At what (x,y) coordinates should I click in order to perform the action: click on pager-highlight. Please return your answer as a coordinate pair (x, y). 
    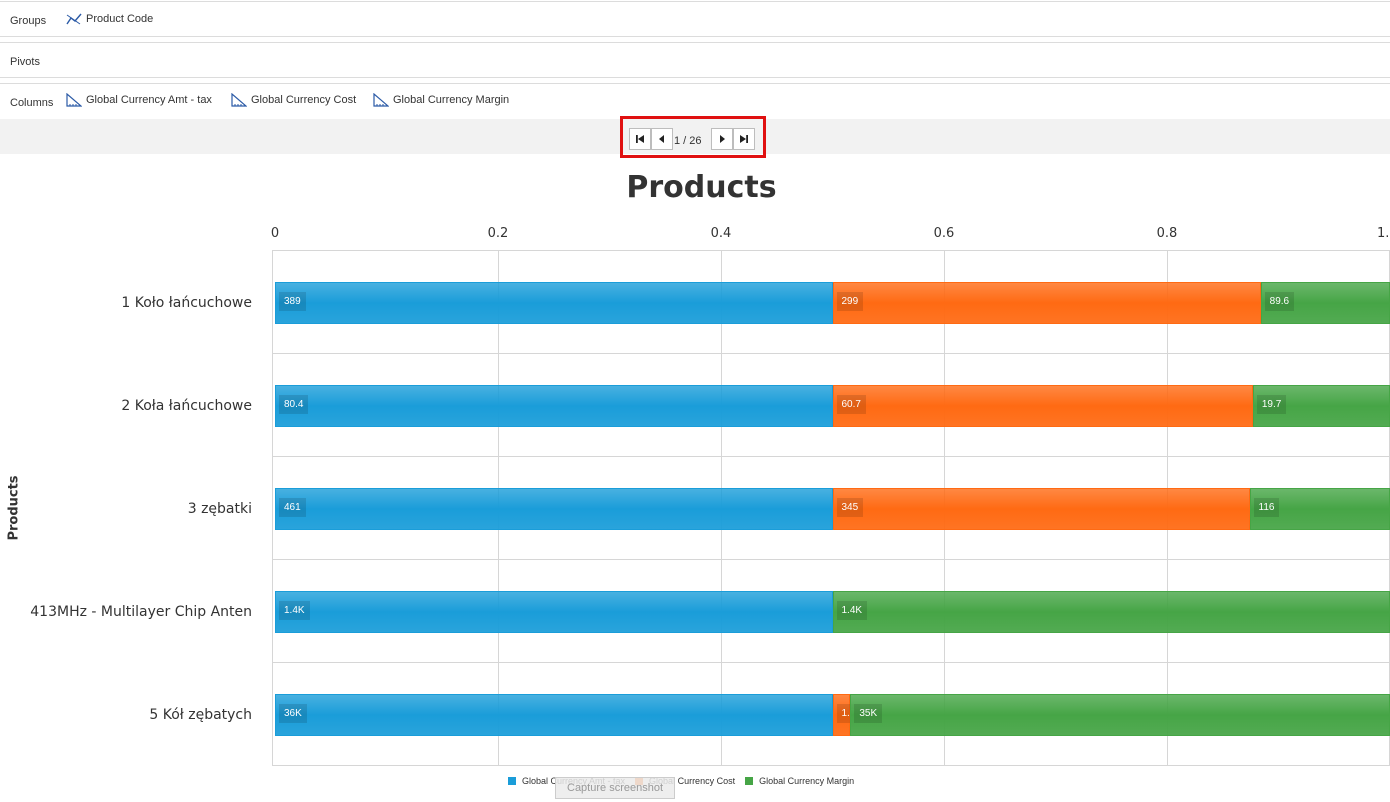
    Looking at the image, I should click on (693, 137).